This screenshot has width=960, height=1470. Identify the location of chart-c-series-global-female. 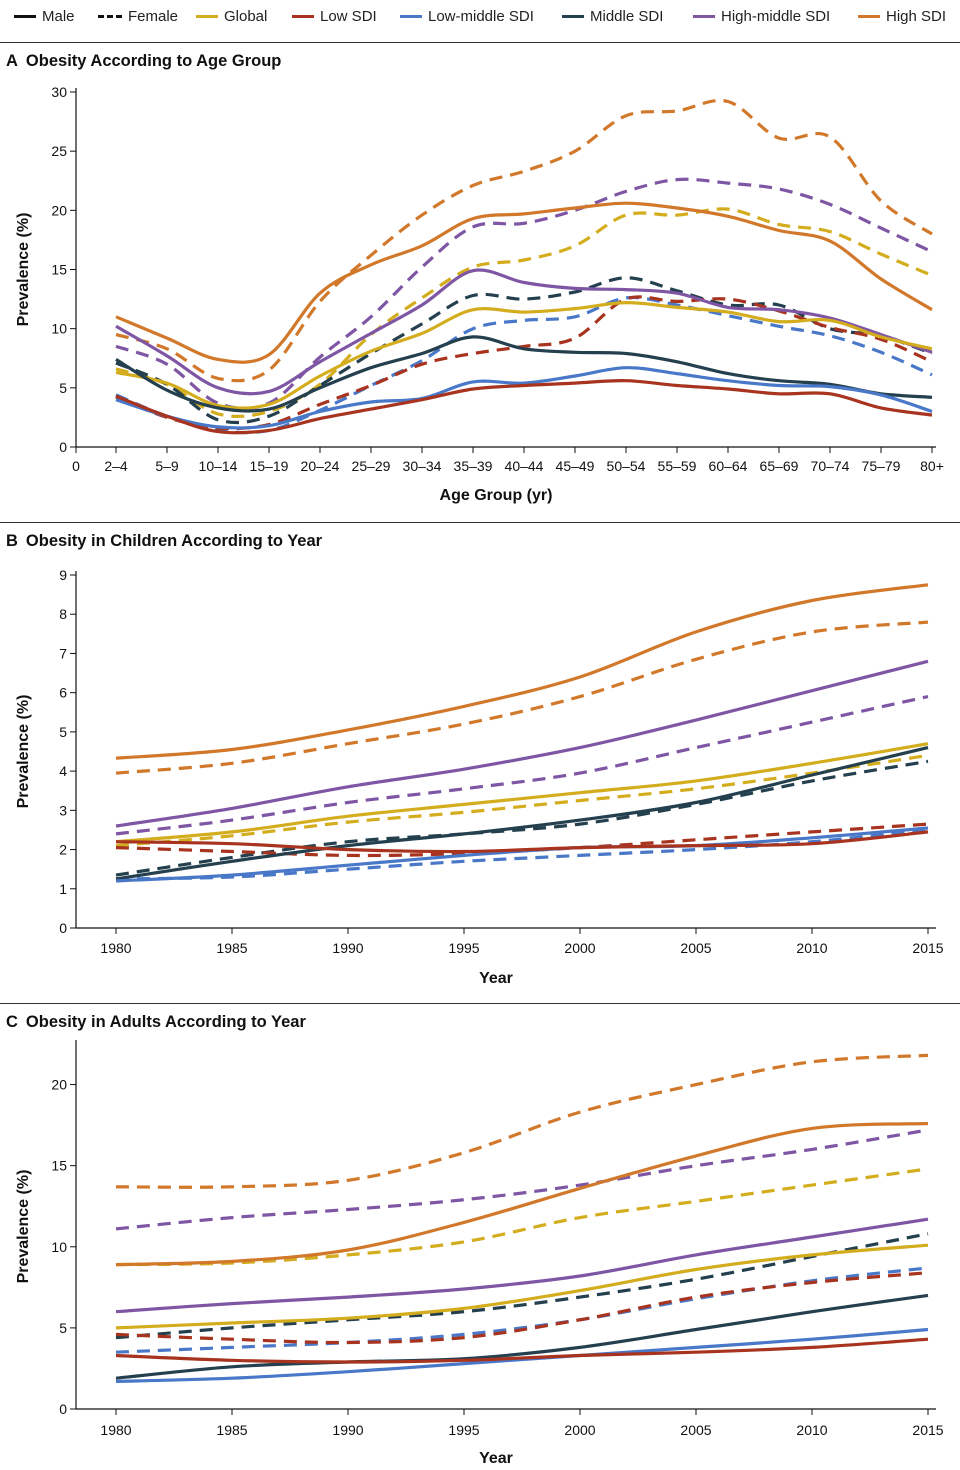
(522, 1217).